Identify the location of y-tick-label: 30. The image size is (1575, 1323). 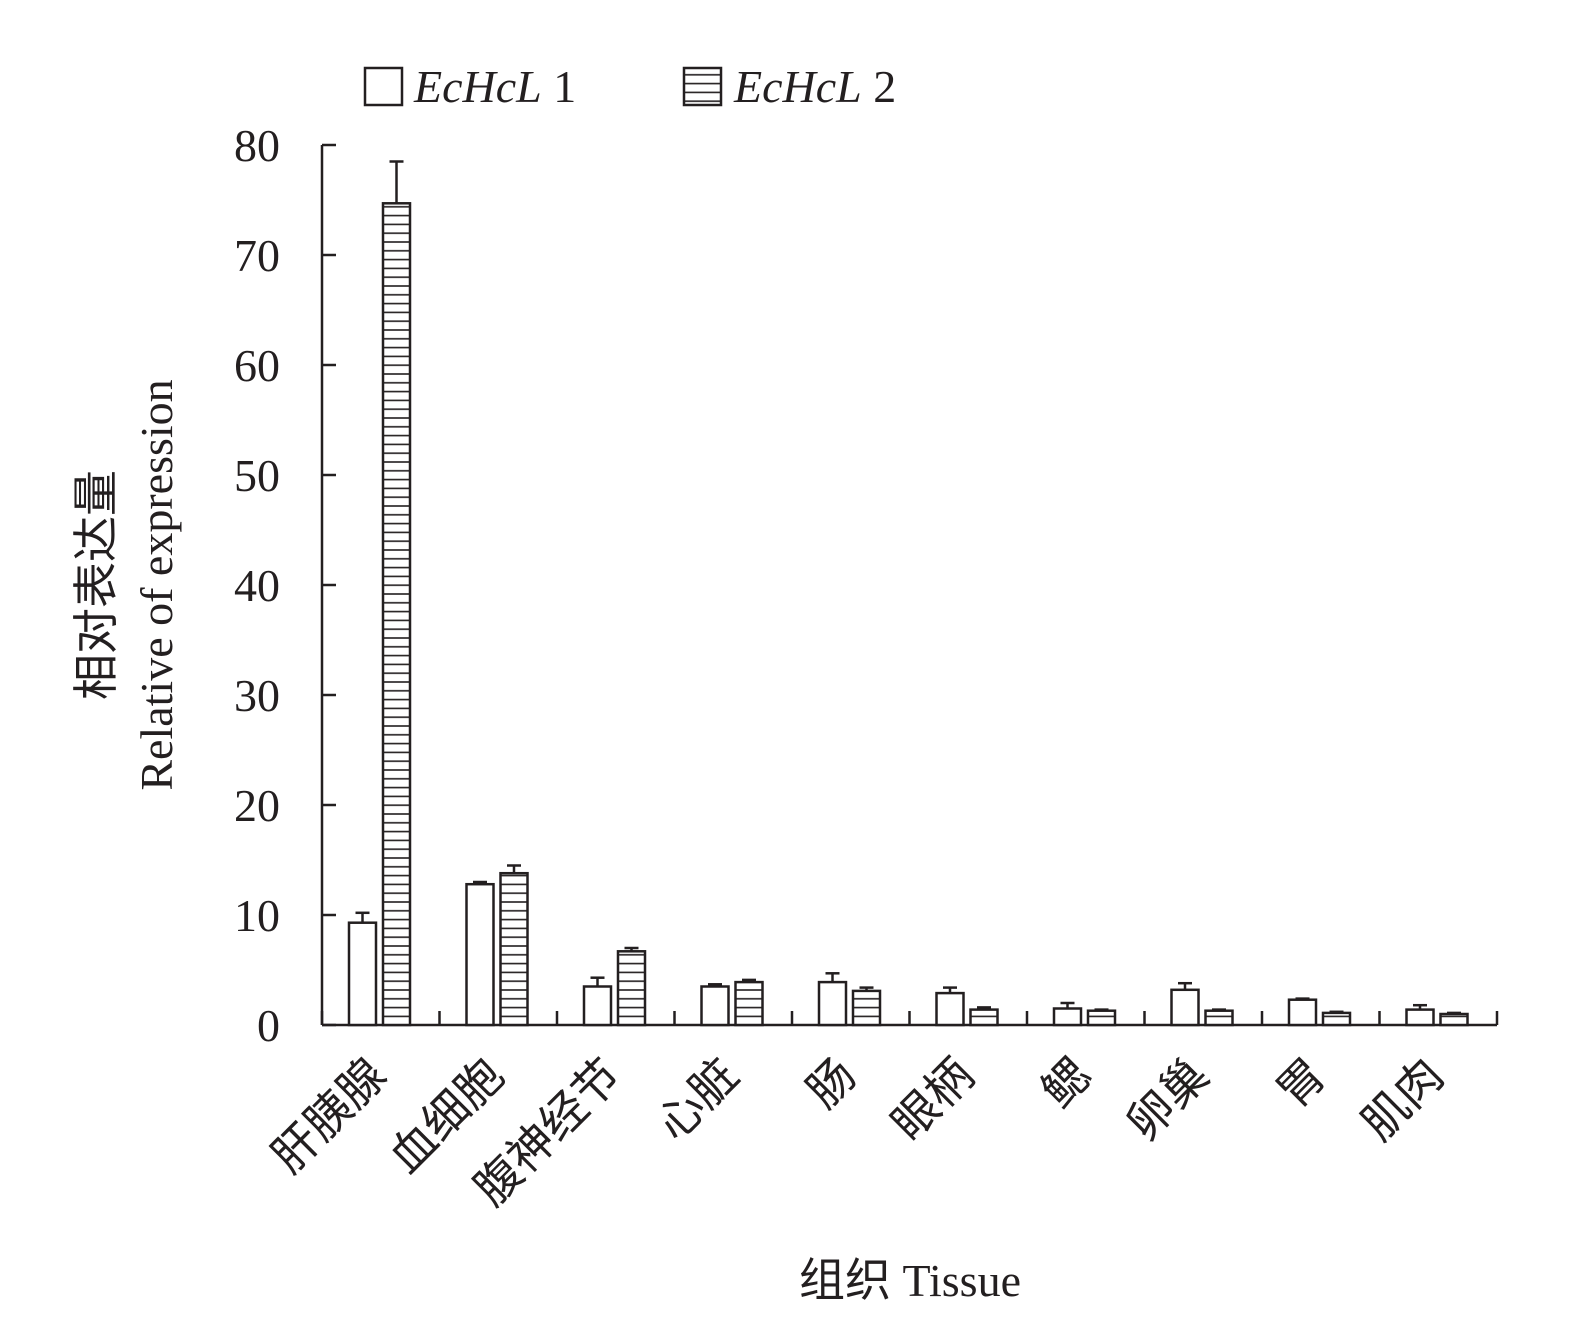
(257, 695).